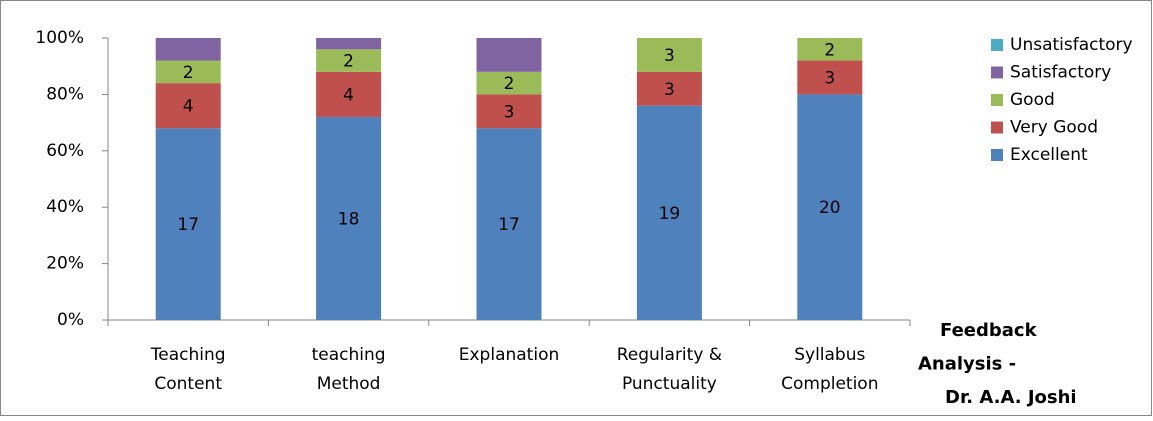 This screenshot has width=1153, height=421. What do you see at coordinates (188, 355) in the screenshot?
I see `text-line: Teaching` at bounding box center [188, 355].